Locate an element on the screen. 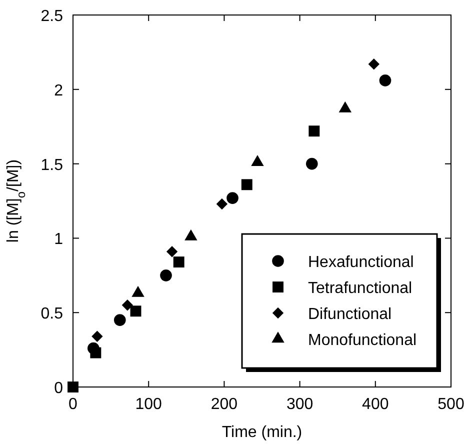  x-tick-label: 200 is located at coordinates (224, 404).